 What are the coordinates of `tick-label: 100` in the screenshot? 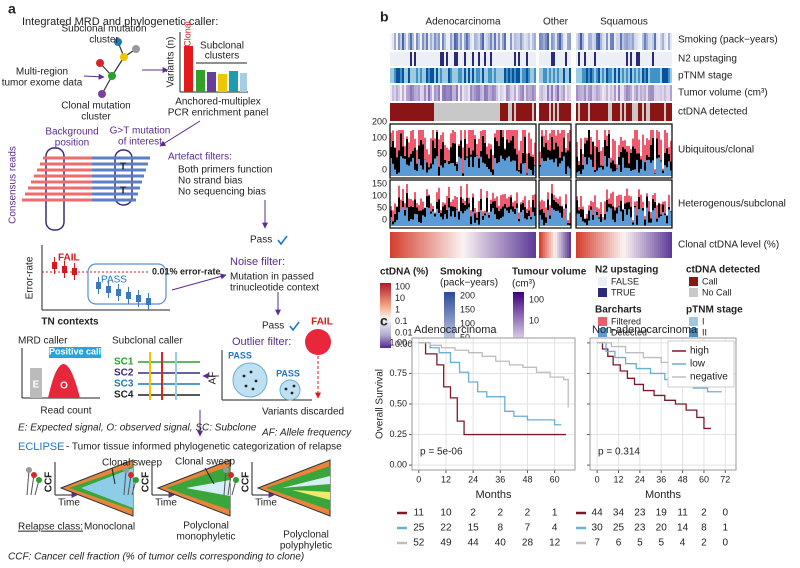 It's located at (379, 195).